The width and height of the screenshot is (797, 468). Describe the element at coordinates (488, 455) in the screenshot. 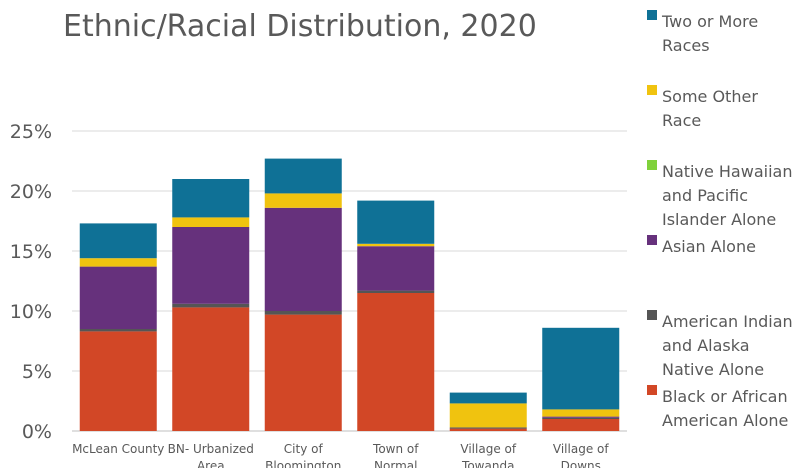

I see `x-tick-label: Village of Towanda` at that location.